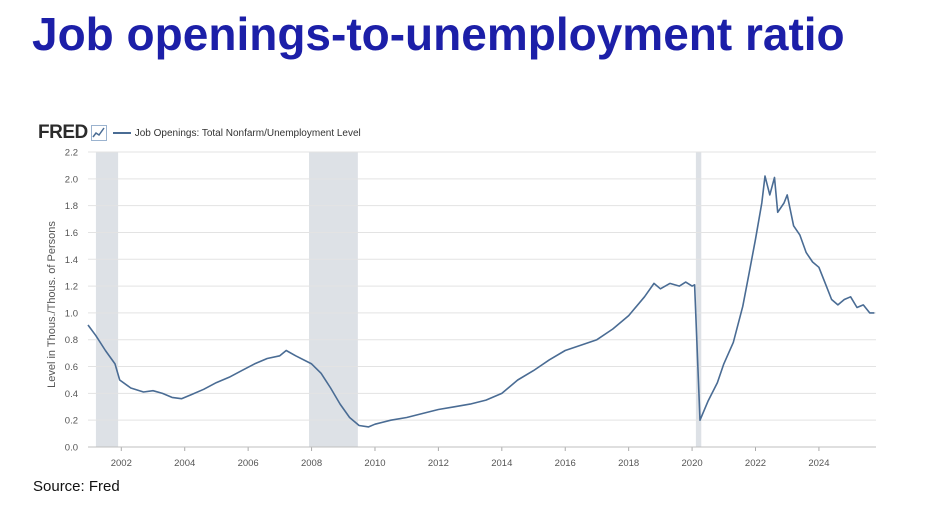 This screenshot has width=928, height=519. I want to click on x-tick-label: 2012, so click(438, 463).